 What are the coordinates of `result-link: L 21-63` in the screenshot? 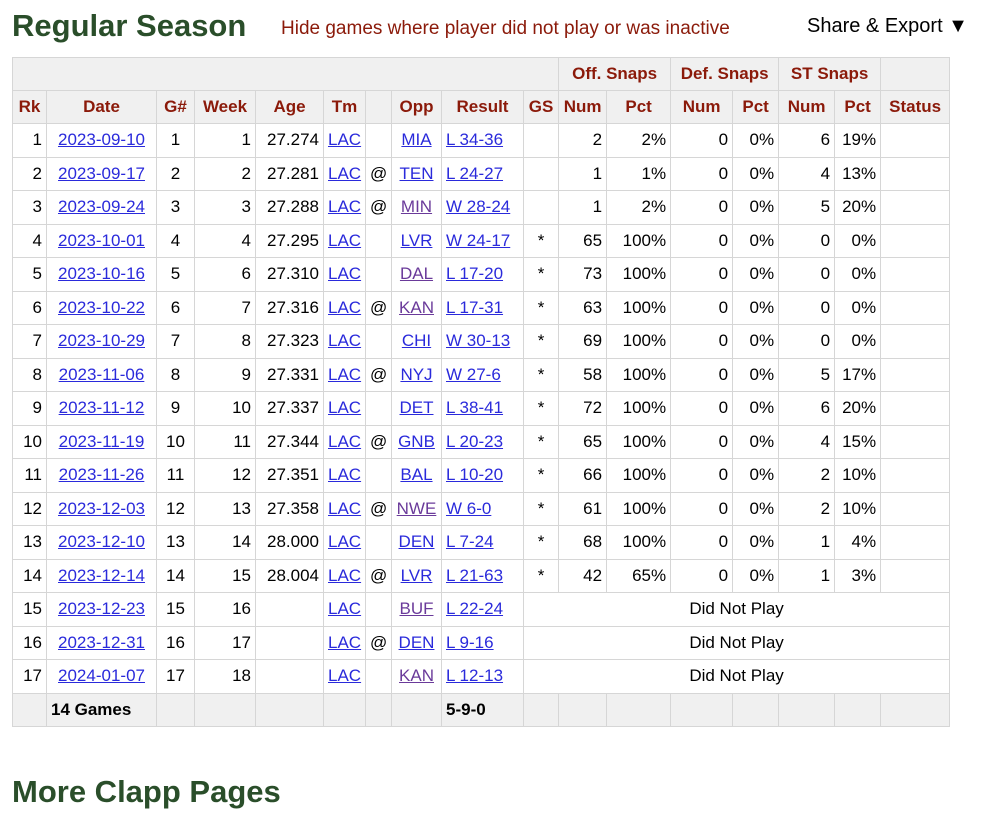 It's located at (475, 575).